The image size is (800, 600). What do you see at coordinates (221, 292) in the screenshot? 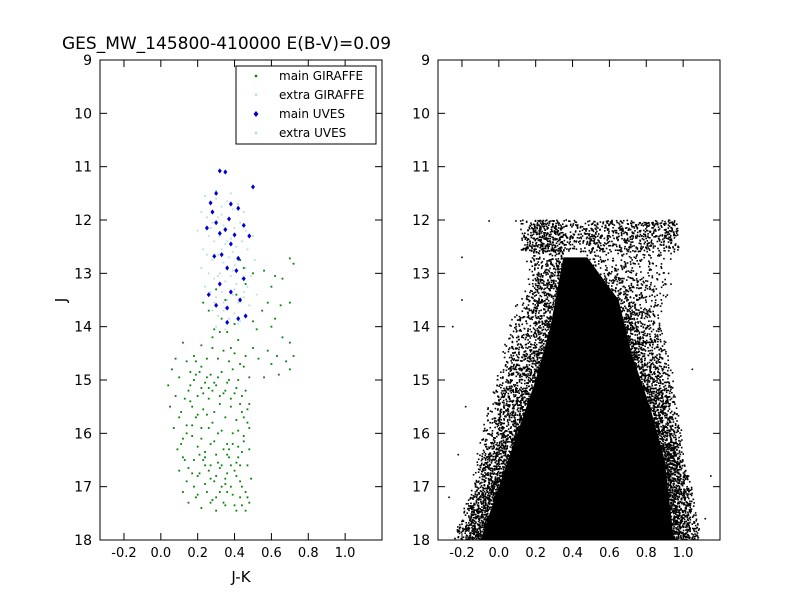
I see `extra-giraffe-point` at bounding box center [221, 292].